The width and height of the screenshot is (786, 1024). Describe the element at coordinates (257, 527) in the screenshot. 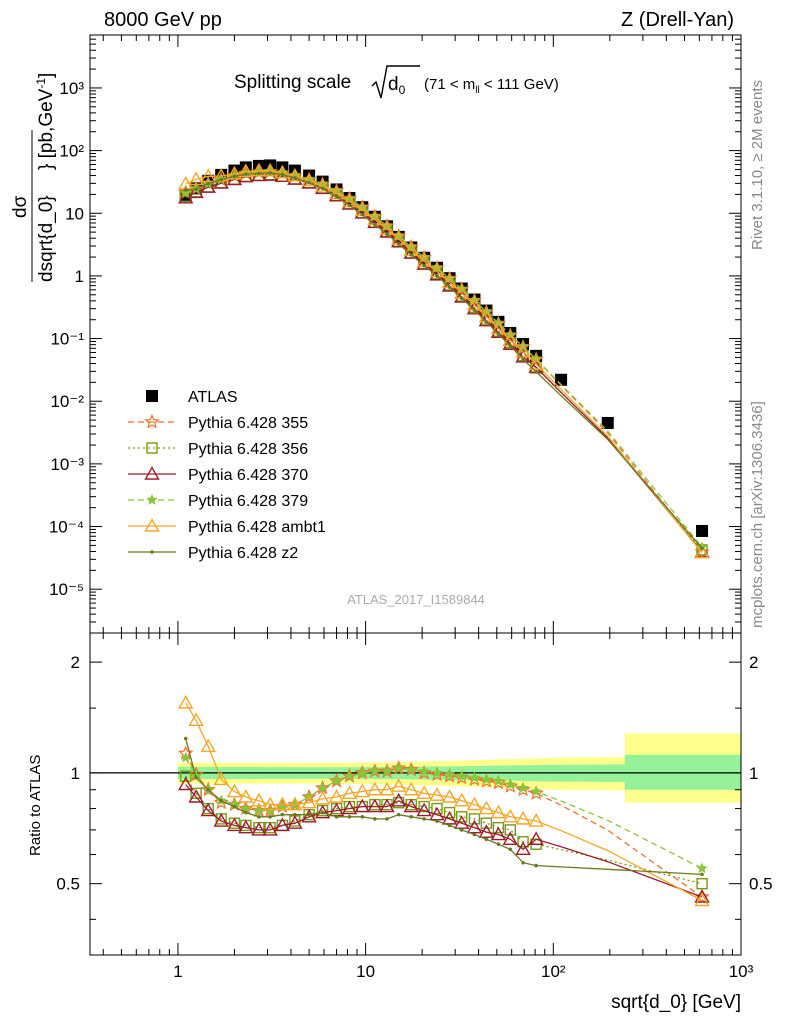

I see `legend-label-pythia-6-428-ambt1: Pythia 6.428 ambt1` at that location.